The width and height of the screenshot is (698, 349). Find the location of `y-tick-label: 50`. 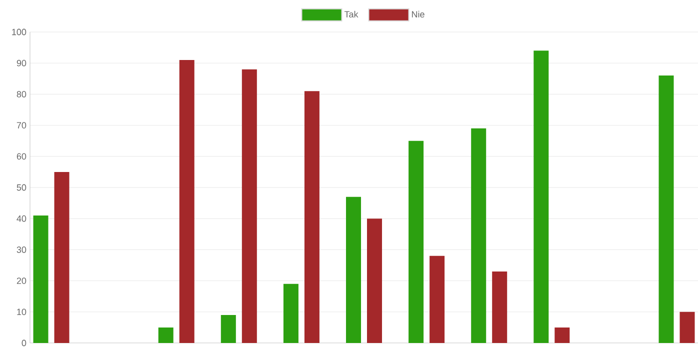

y-tick-label: 50 is located at coordinates (21, 187).